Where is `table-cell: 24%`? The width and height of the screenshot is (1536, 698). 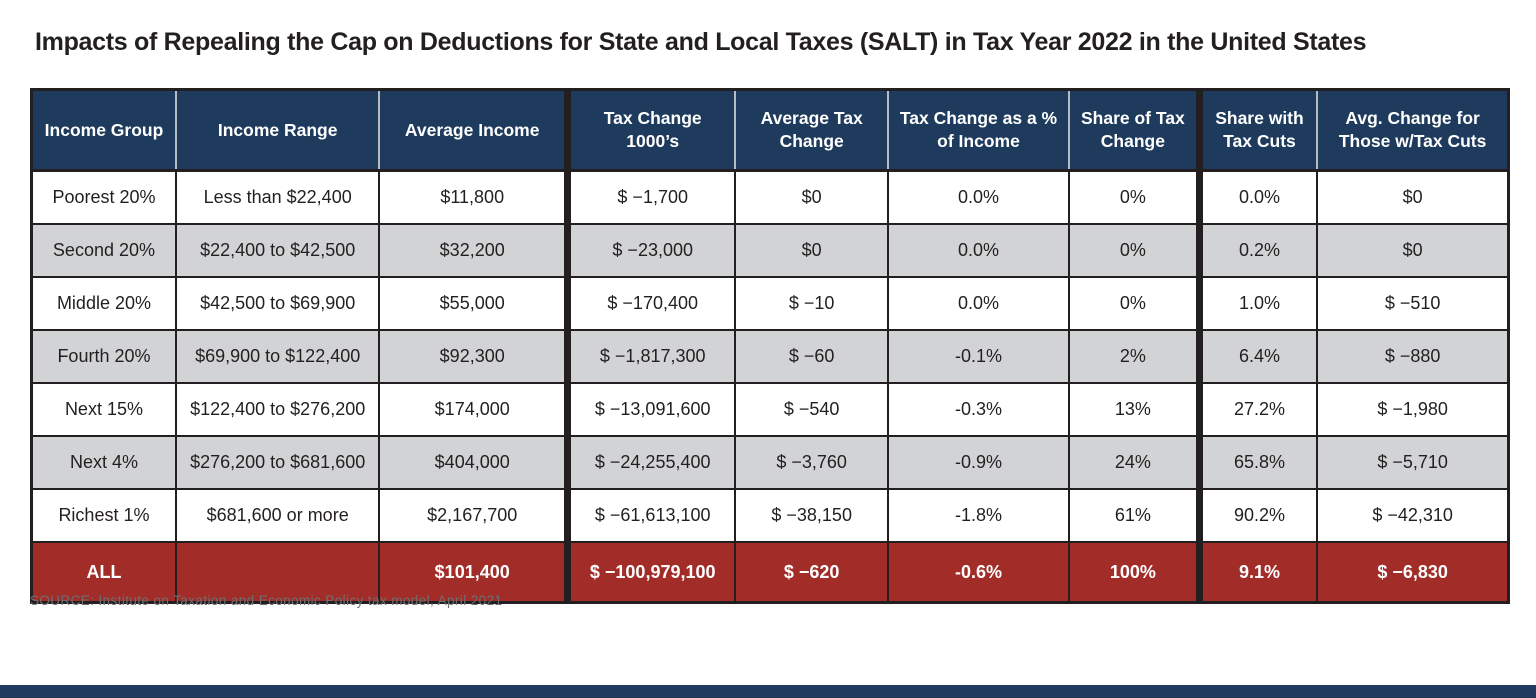
table-cell: 24% is located at coordinates (1134, 462).